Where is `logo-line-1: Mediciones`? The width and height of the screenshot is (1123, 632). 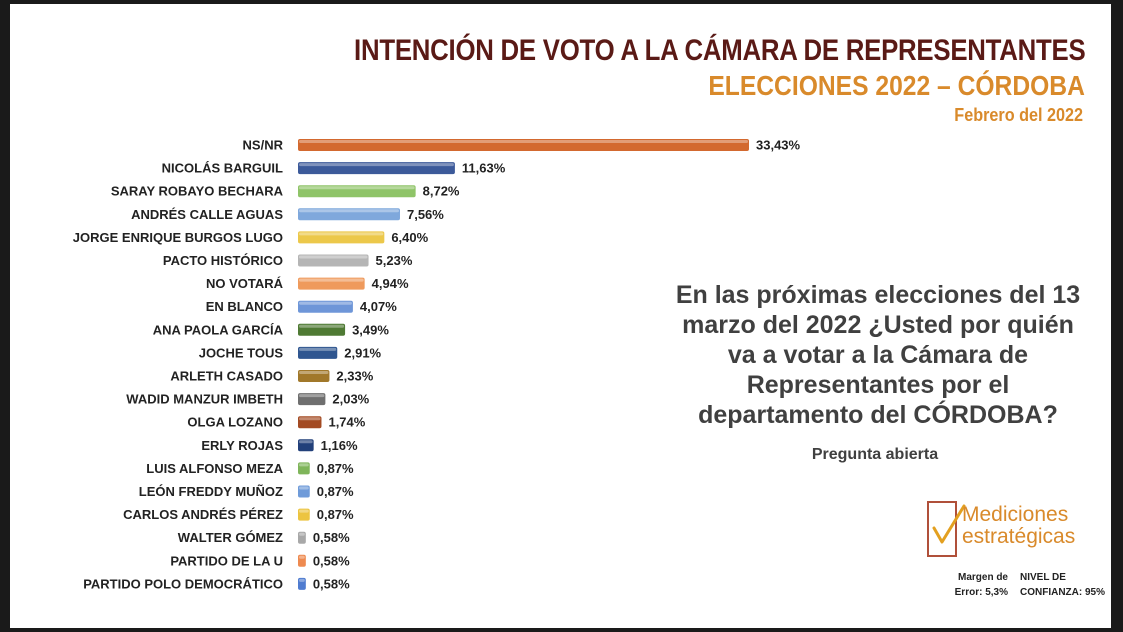
logo-line-1: Mediciones is located at coordinates (1015, 514).